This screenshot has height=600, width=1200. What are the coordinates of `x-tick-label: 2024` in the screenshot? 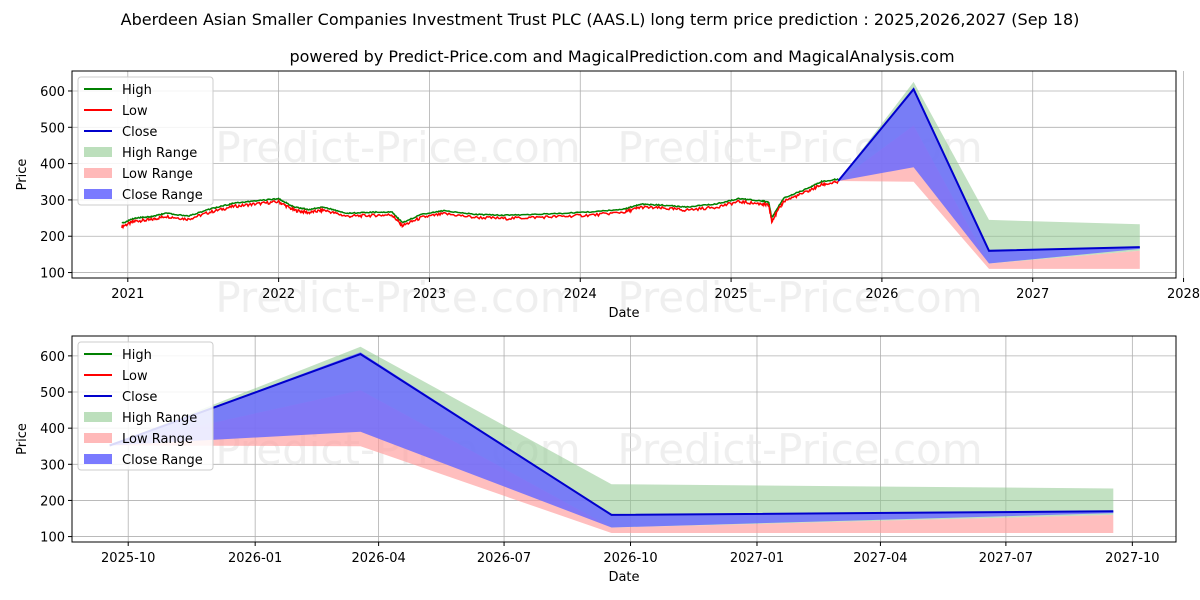 It's located at (580, 294).